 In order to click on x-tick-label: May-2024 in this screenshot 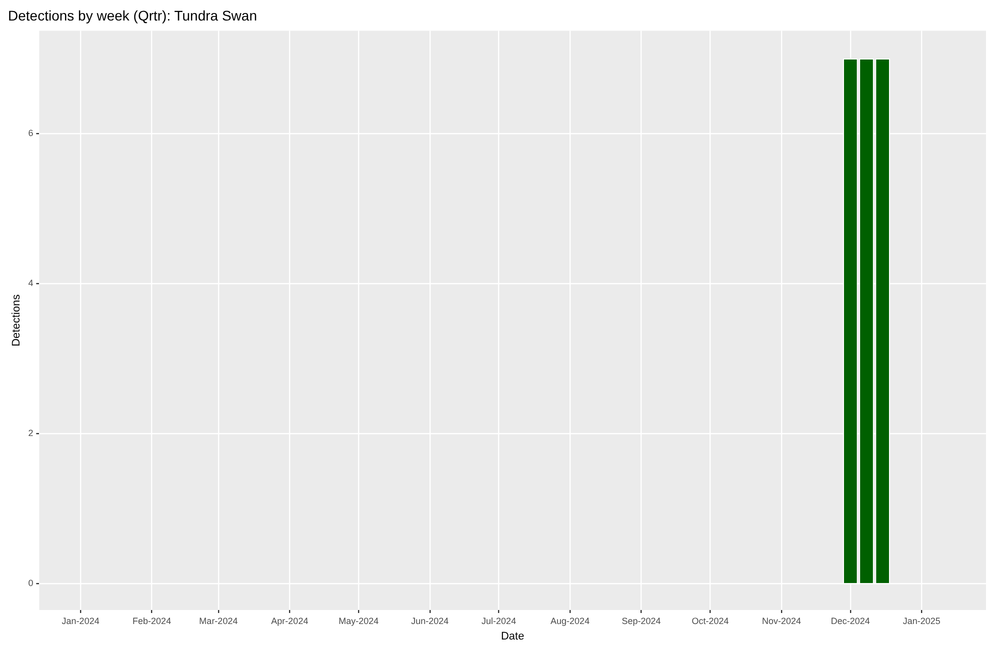, I will do `click(358, 621)`.